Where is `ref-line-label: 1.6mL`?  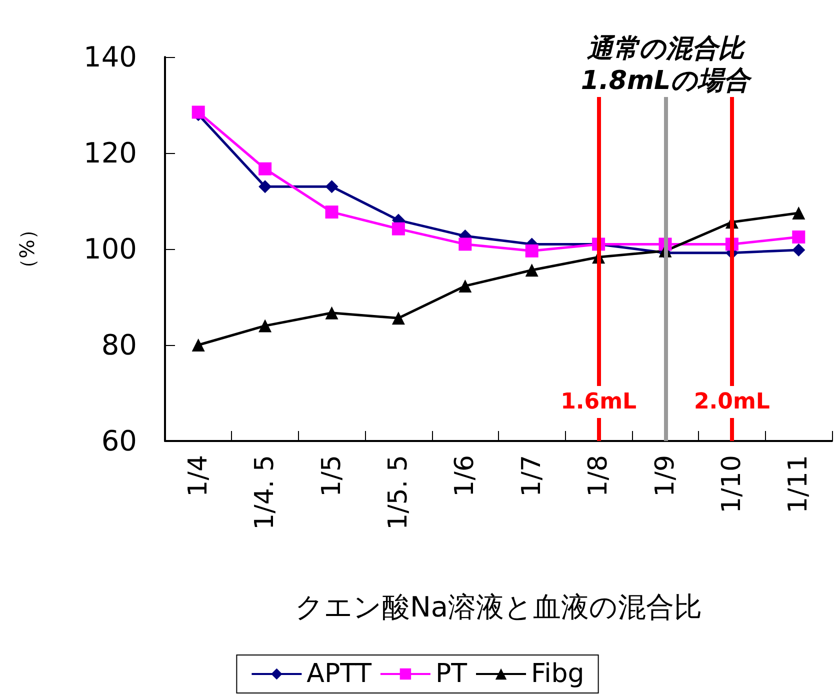 ref-line-label: 1.6mL is located at coordinates (598, 402).